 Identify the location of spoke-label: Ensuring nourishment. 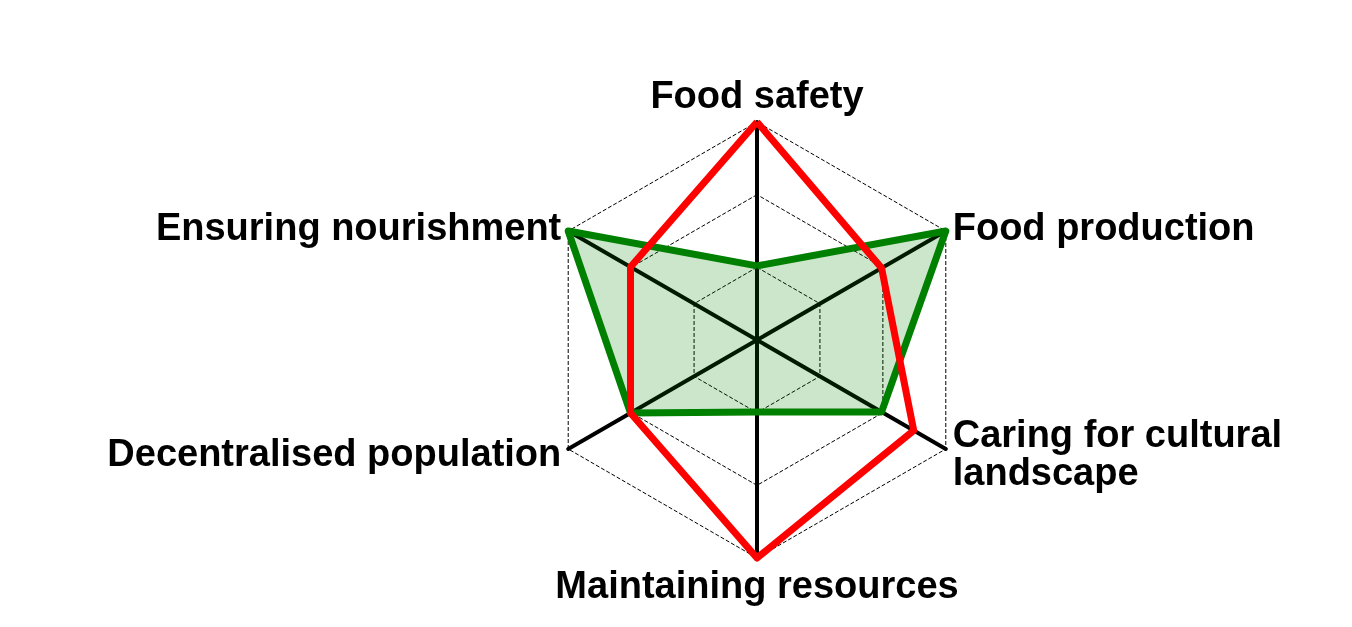
(358, 227).